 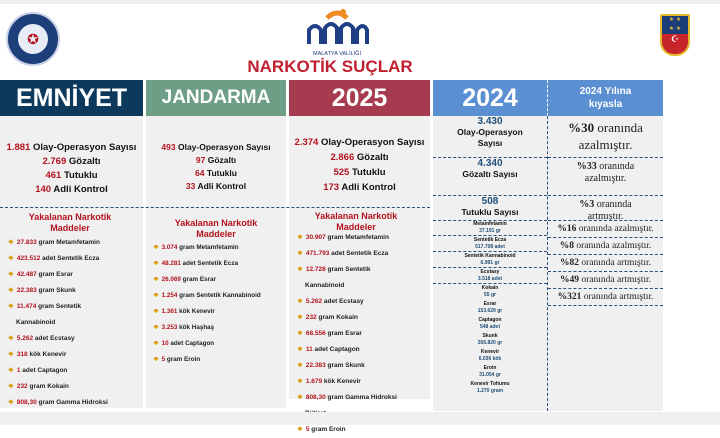 What do you see at coordinates (346, 365) in the screenshot?
I see `item-label: gram Skunk` at bounding box center [346, 365].